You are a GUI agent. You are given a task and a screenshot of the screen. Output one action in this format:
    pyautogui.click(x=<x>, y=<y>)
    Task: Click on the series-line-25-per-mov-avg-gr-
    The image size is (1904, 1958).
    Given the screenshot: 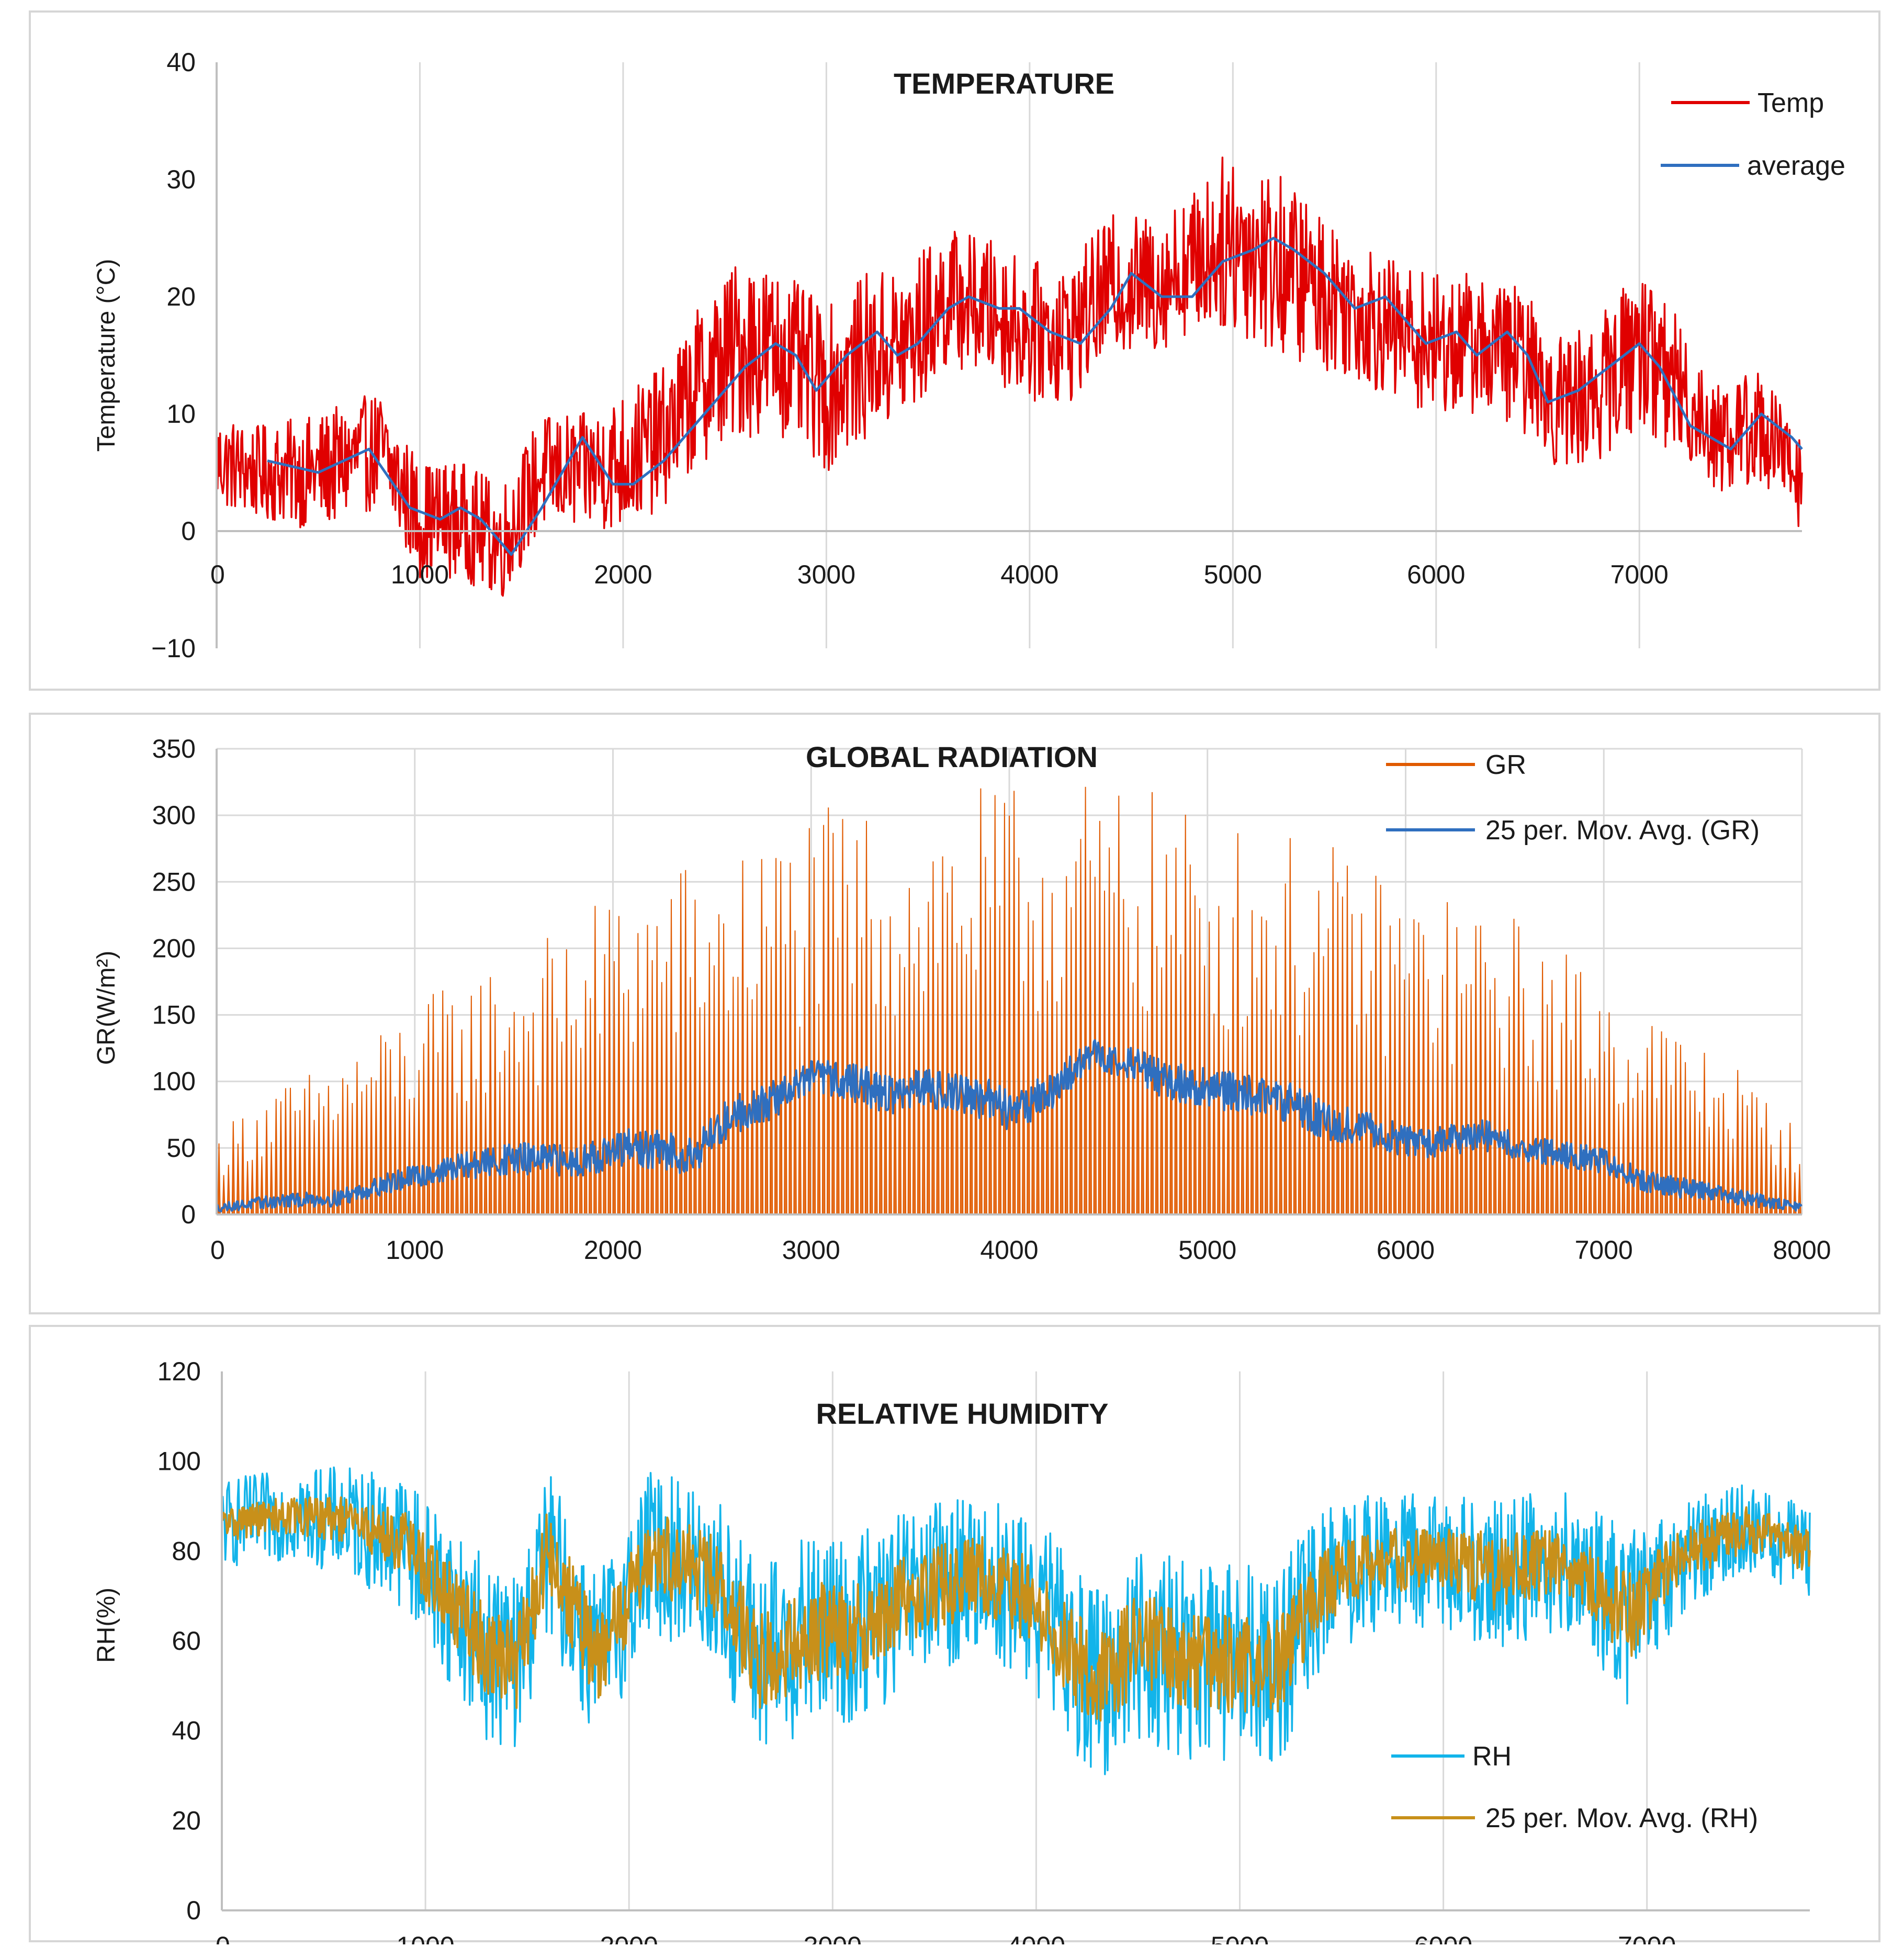 What is the action you would take?
    pyautogui.click(x=1009, y=1126)
    